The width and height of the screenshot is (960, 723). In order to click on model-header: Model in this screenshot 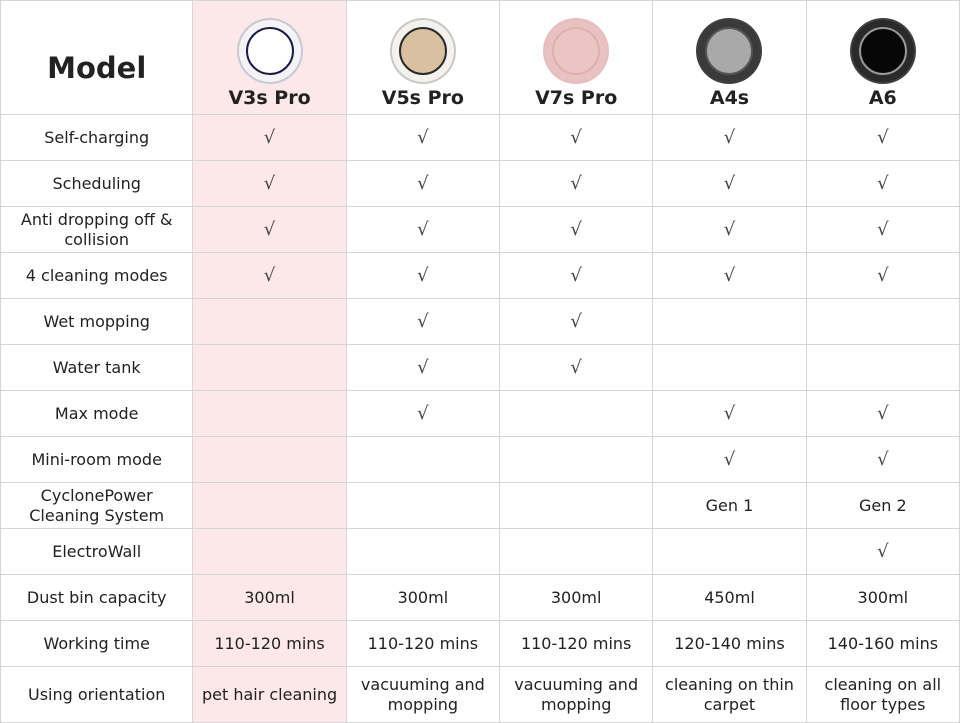, I will do `click(97, 57)`.